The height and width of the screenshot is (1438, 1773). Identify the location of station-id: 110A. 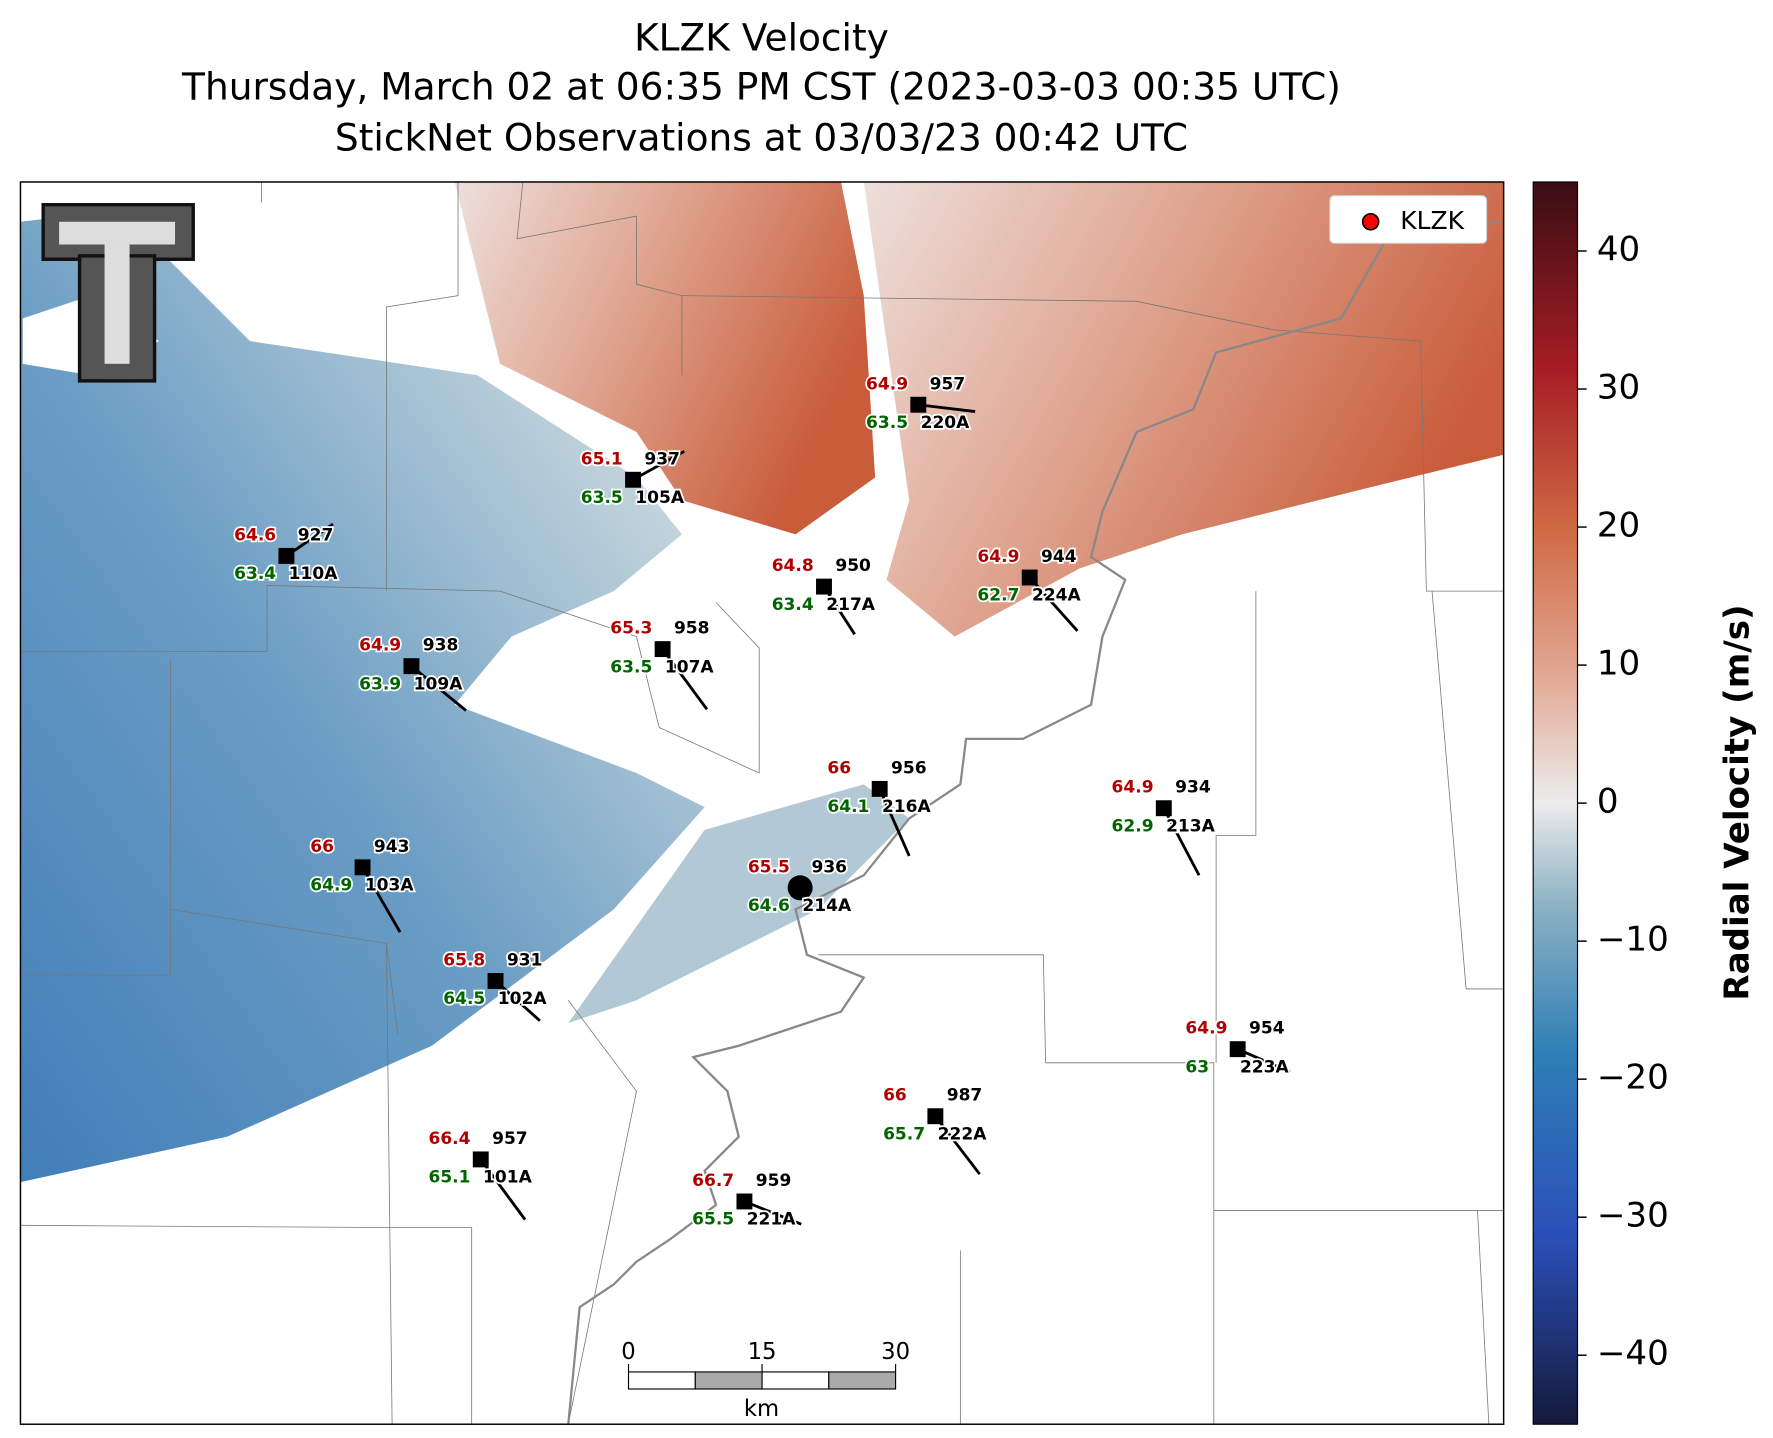
(314, 574).